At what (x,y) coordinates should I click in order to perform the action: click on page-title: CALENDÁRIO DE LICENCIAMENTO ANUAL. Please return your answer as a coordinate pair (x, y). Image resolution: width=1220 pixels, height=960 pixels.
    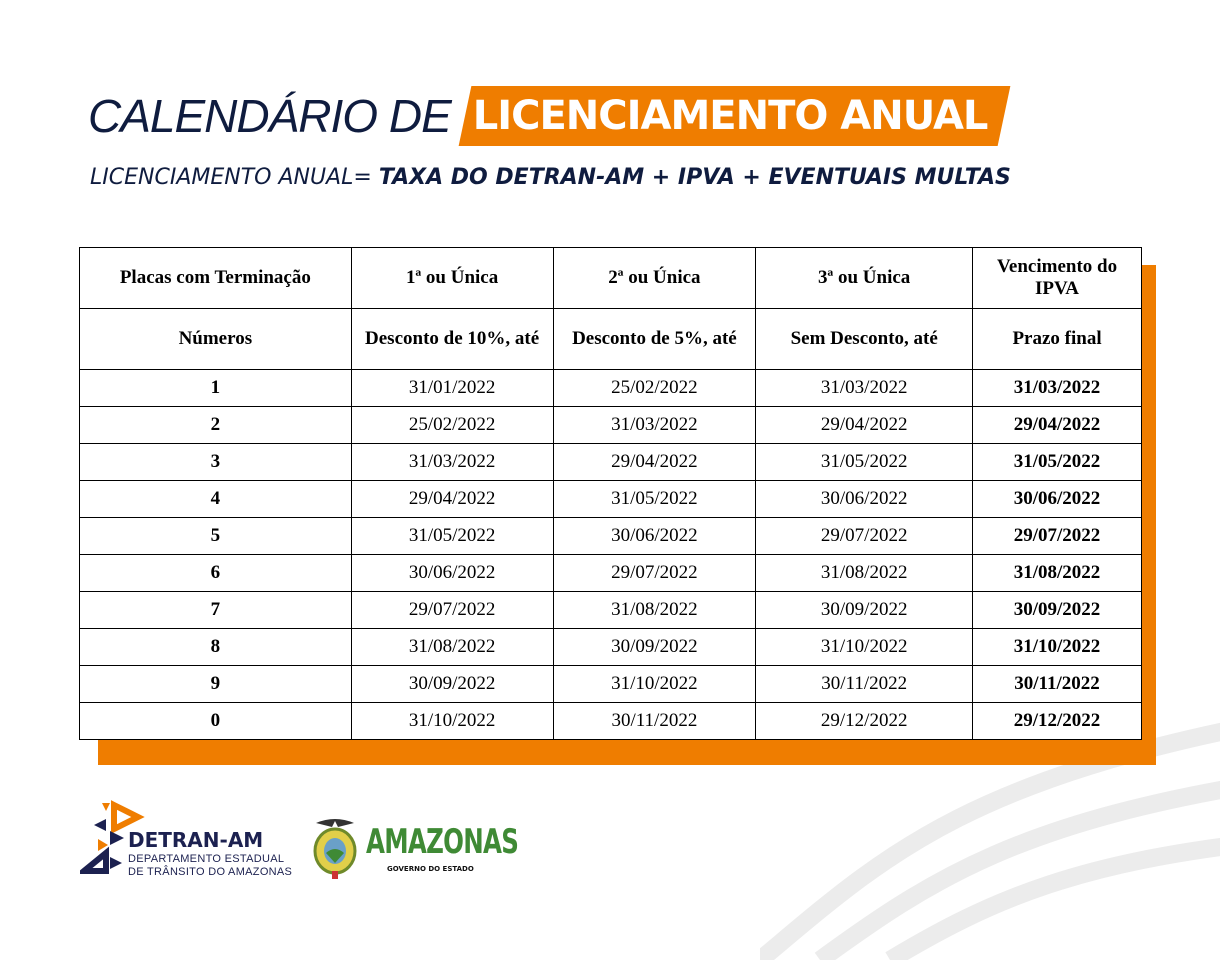
    Looking at the image, I should click on (549, 116).